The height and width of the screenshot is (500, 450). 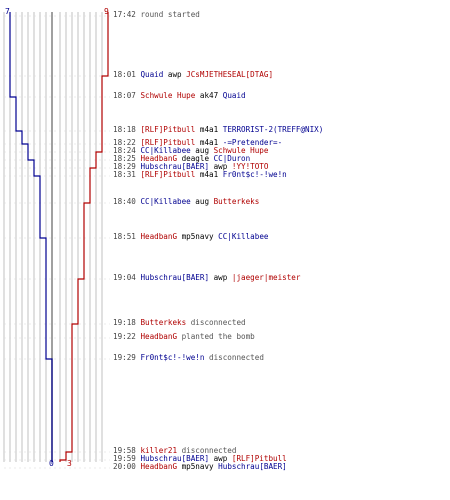 What do you see at coordinates (124, 201) in the screenshot?
I see `event-time: 18:40` at bounding box center [124, 201].